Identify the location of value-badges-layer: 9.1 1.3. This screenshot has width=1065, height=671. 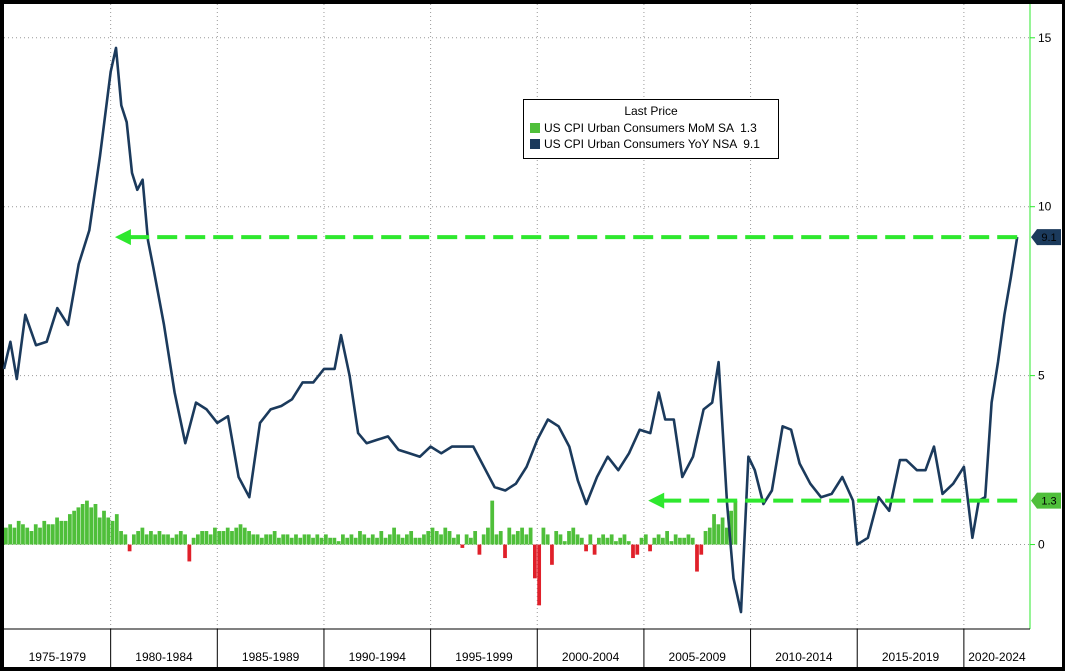
(1046, 369).